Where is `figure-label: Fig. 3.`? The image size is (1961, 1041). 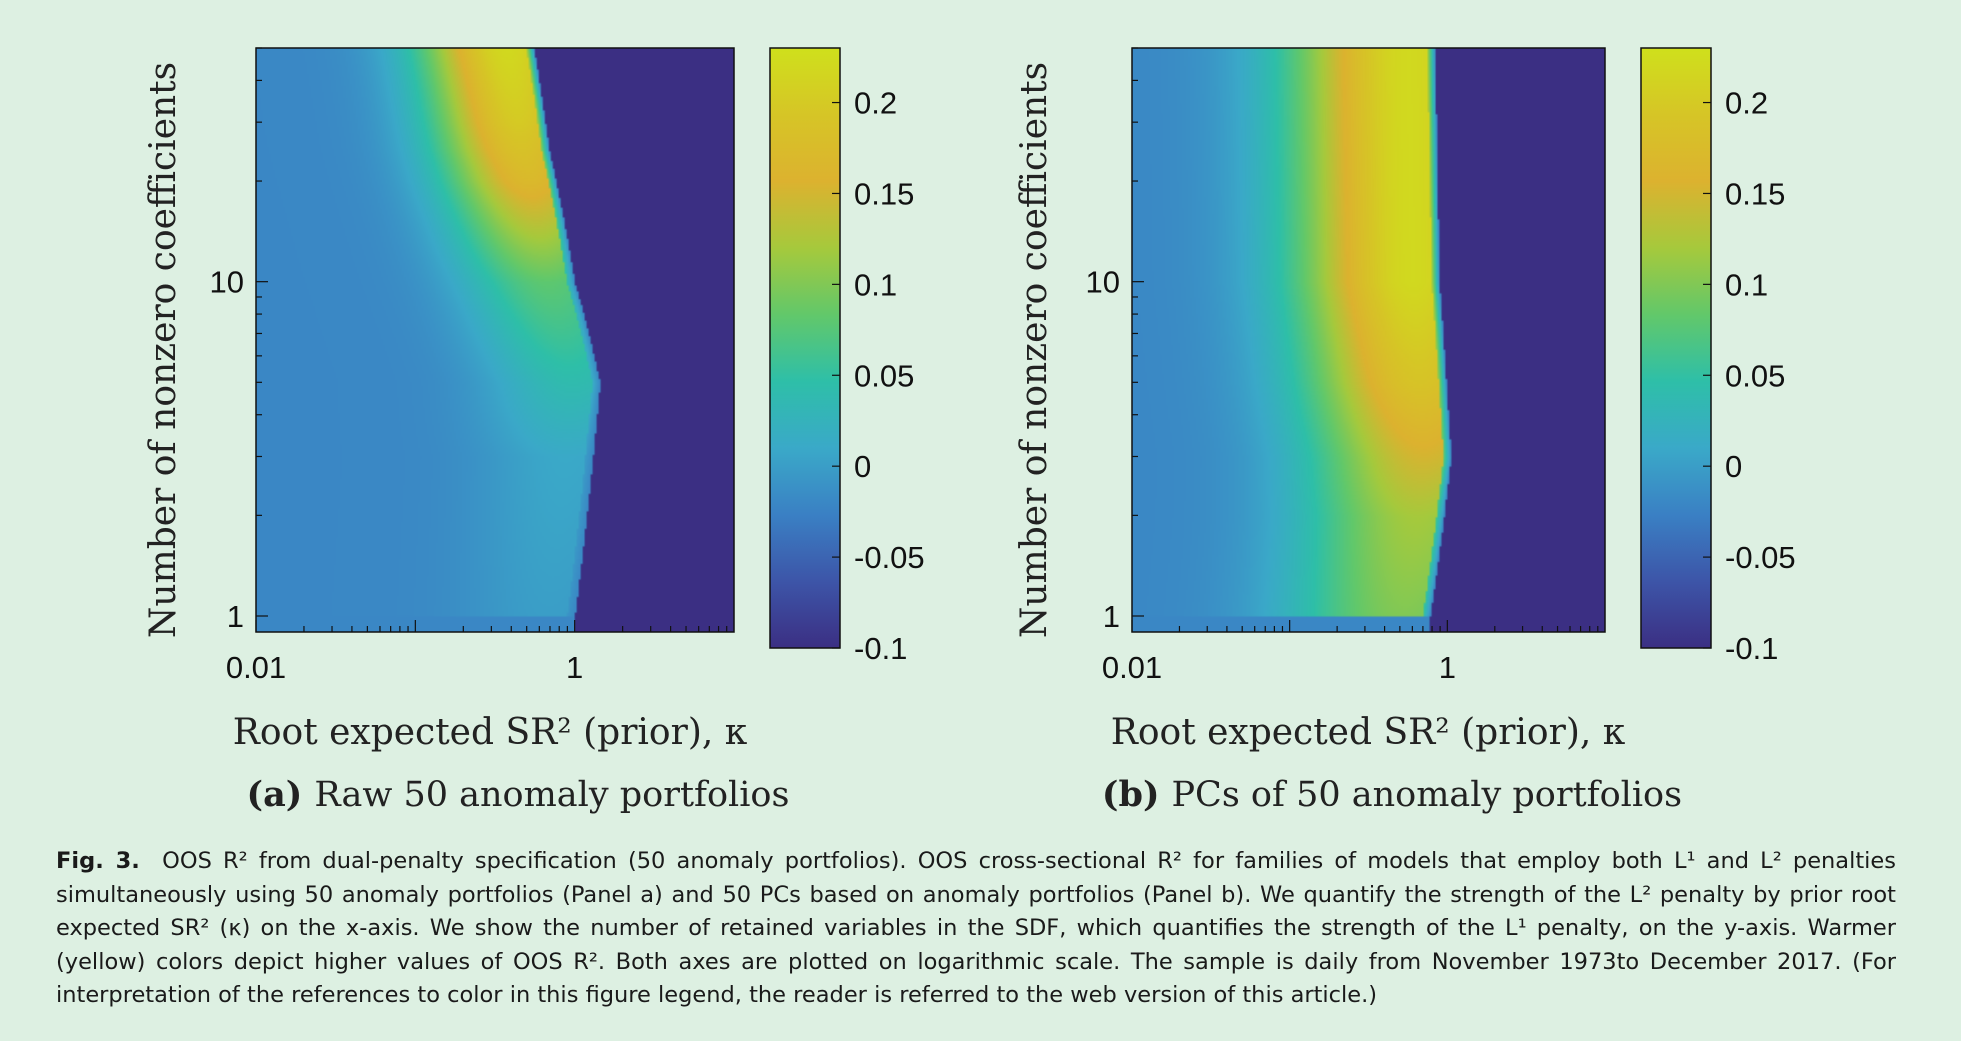
figure-label: Fig. 3. is located at coordinates (98, 861).